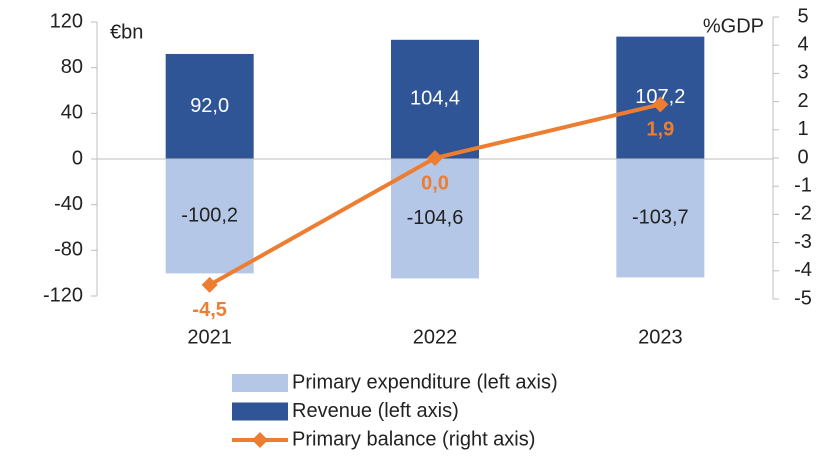 Image resolution: width=839 pixels, height=462 pixels. What do you see at coordinates (413, 439) in the screenshot?
I see `legend-label: Primary balance (right axis)` at bounding box center [413, 439].